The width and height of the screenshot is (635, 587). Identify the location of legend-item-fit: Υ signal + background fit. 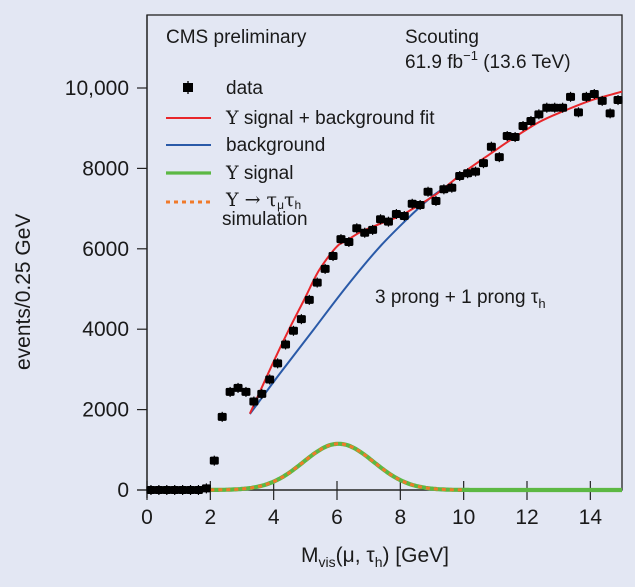
(300, 118).